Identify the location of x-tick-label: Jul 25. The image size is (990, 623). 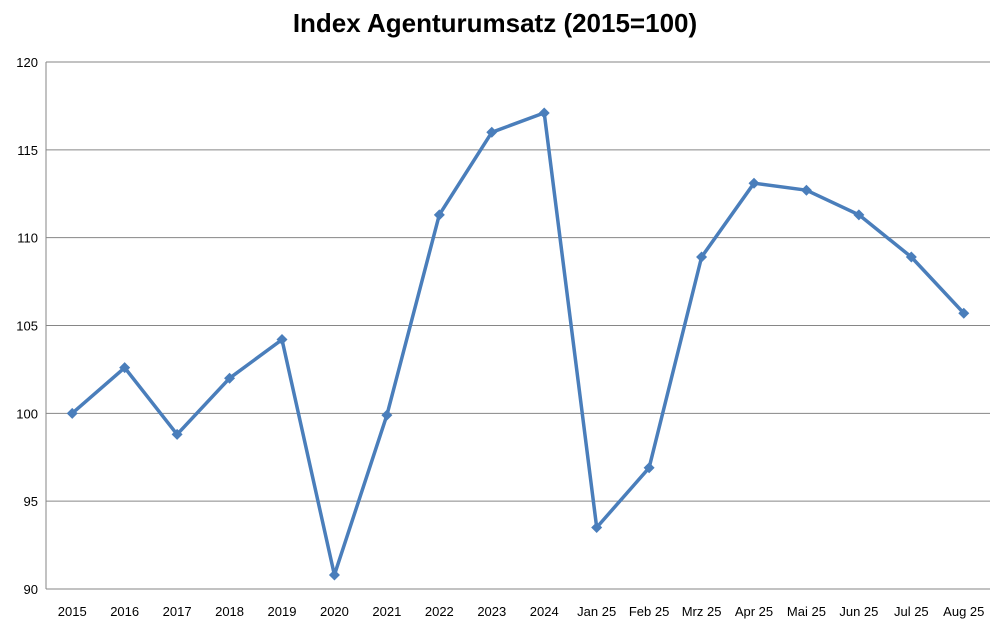
(911, 611).